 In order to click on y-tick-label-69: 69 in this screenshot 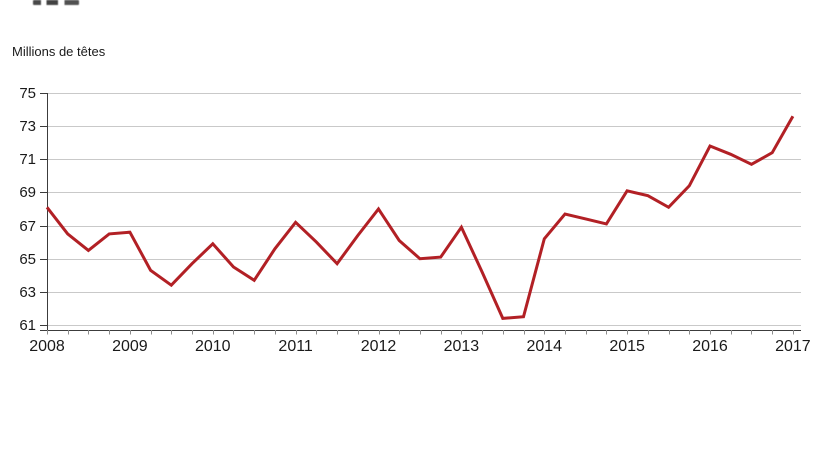, I will do `click(27, 192)`.